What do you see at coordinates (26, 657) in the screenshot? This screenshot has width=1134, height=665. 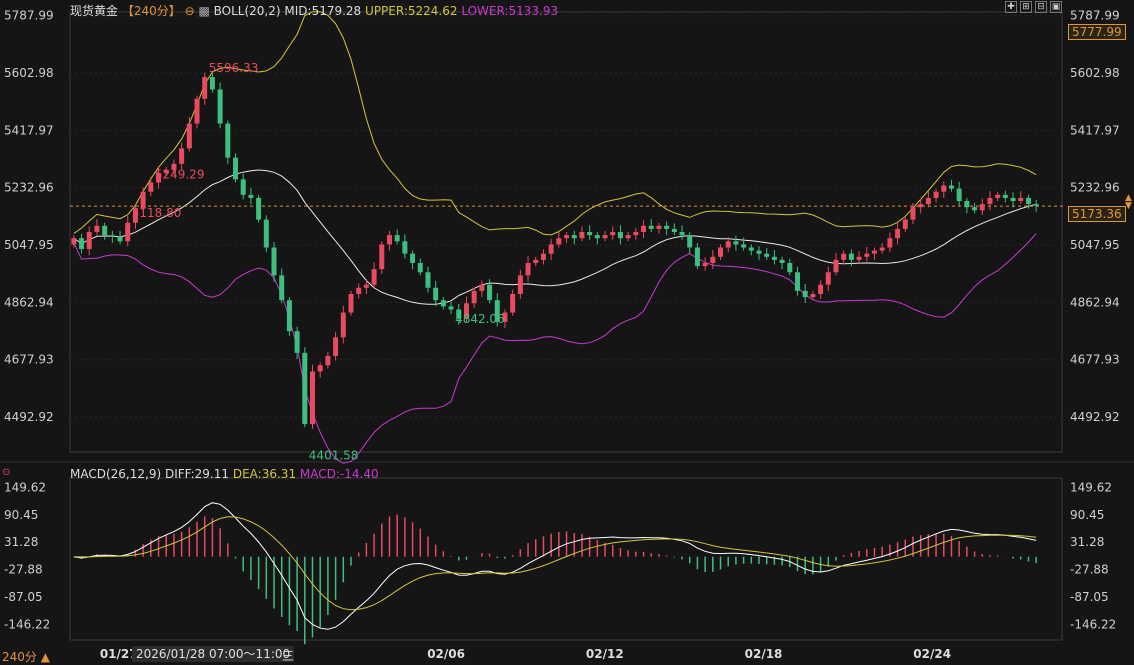 I see `period-selector-button: 240分 ▲` at bounding box center [26, 657].